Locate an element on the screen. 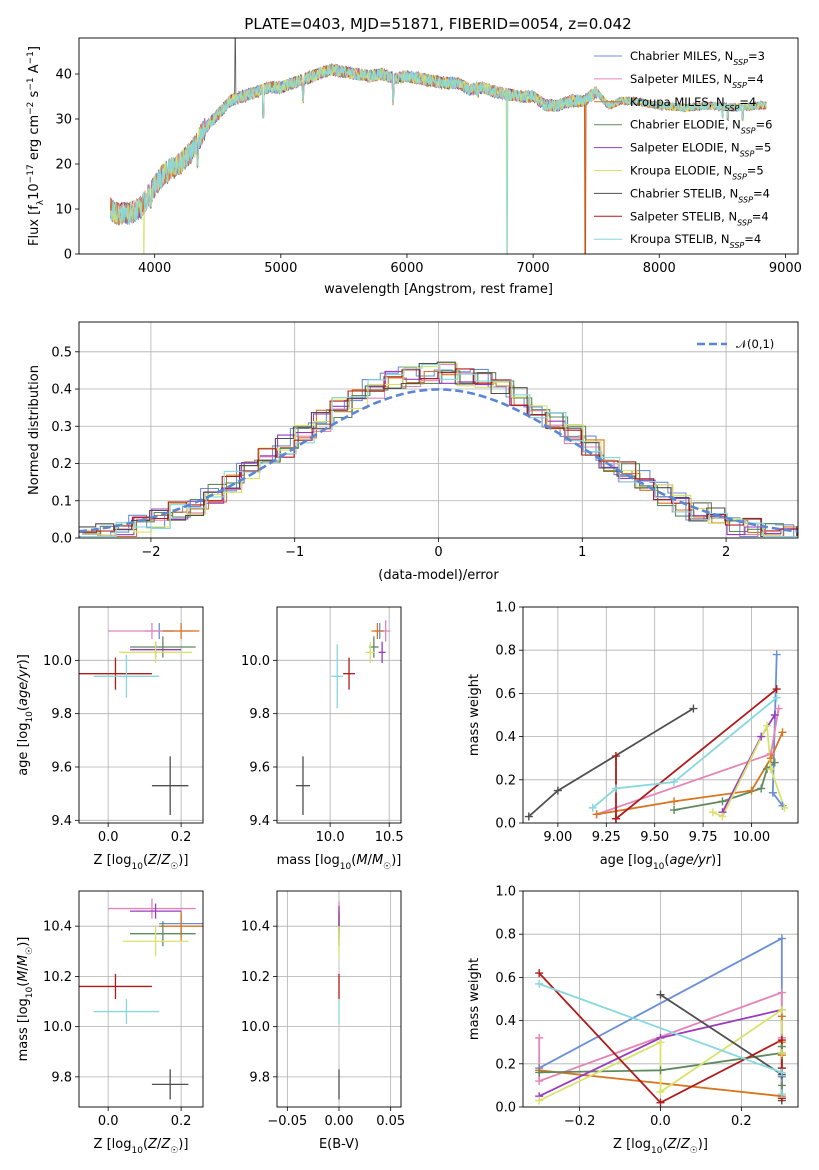 Image resolution: width=819 pixels, height=1170 pixels. y-tick-label: 10.2 is located at coordinates (57, 977).